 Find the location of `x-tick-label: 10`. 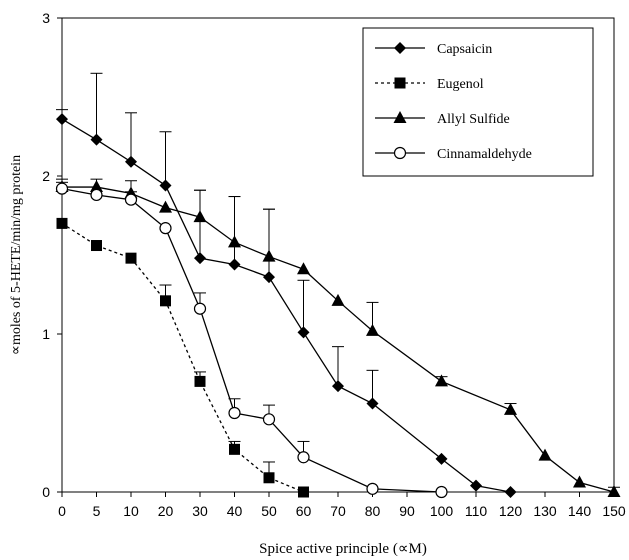

x-tick-label: 10 is located at coordinates (131, 511).